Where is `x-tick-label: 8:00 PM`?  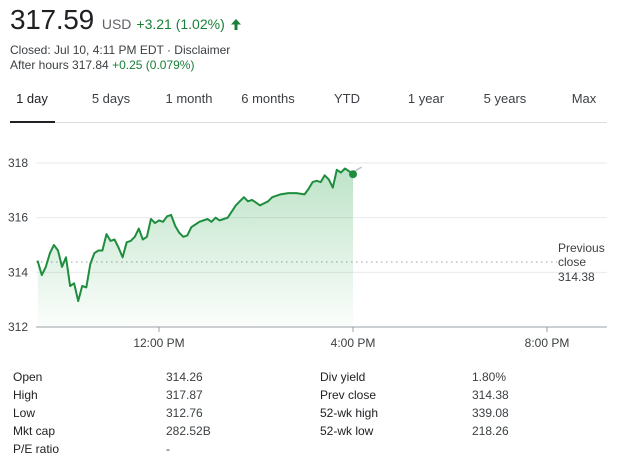
x-tick-label: 8:00 PM is located at coordinates (547, 343).